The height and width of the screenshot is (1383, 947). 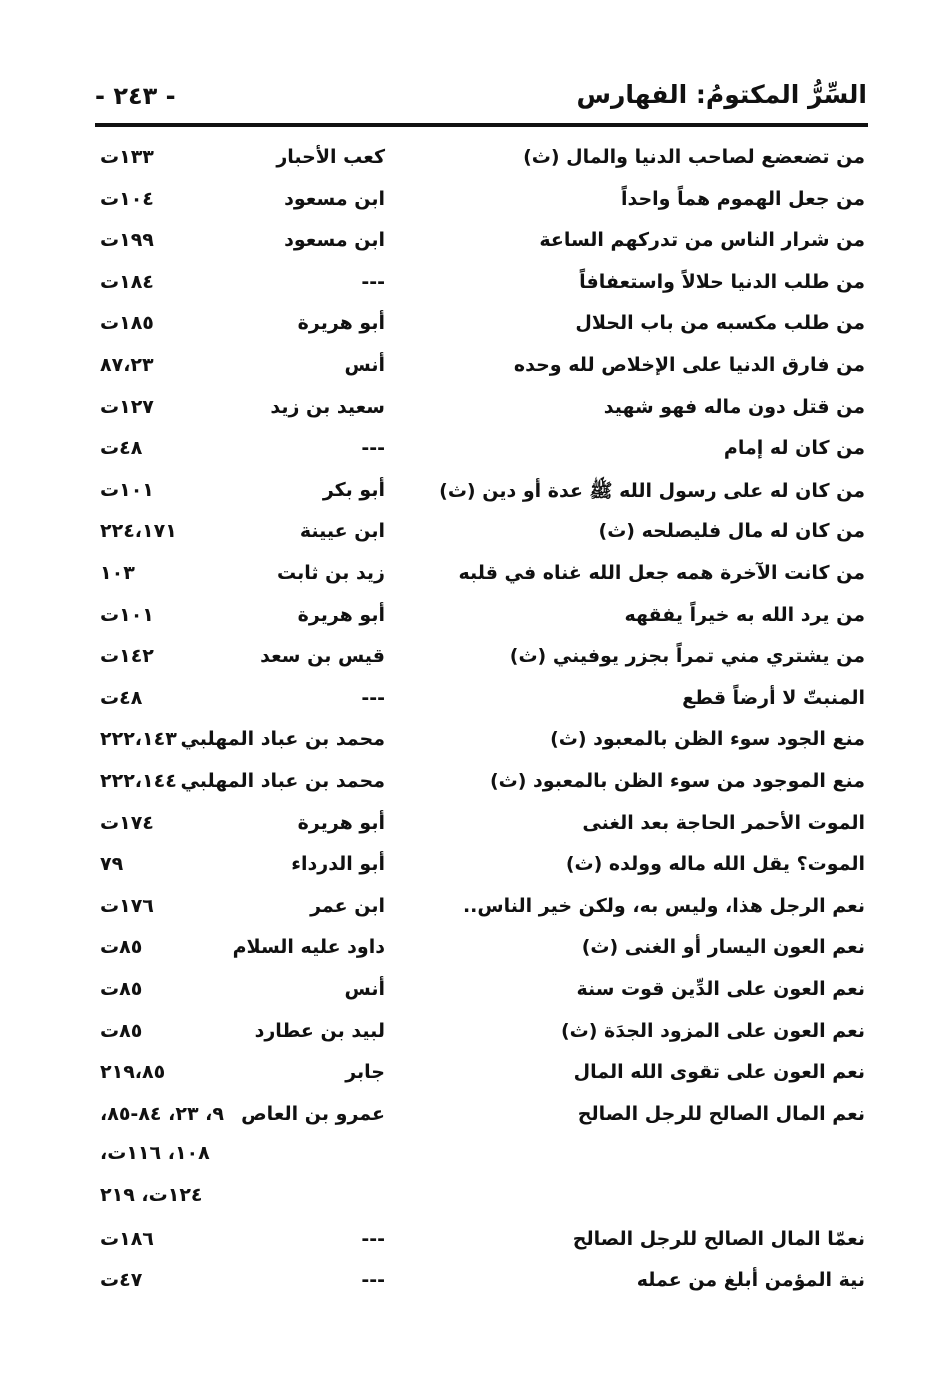 What do you see at coordinates (308, 947) in the screenshot?
I see `entry-narrator: داود عليه السلام` at bounding box center [308, 947].